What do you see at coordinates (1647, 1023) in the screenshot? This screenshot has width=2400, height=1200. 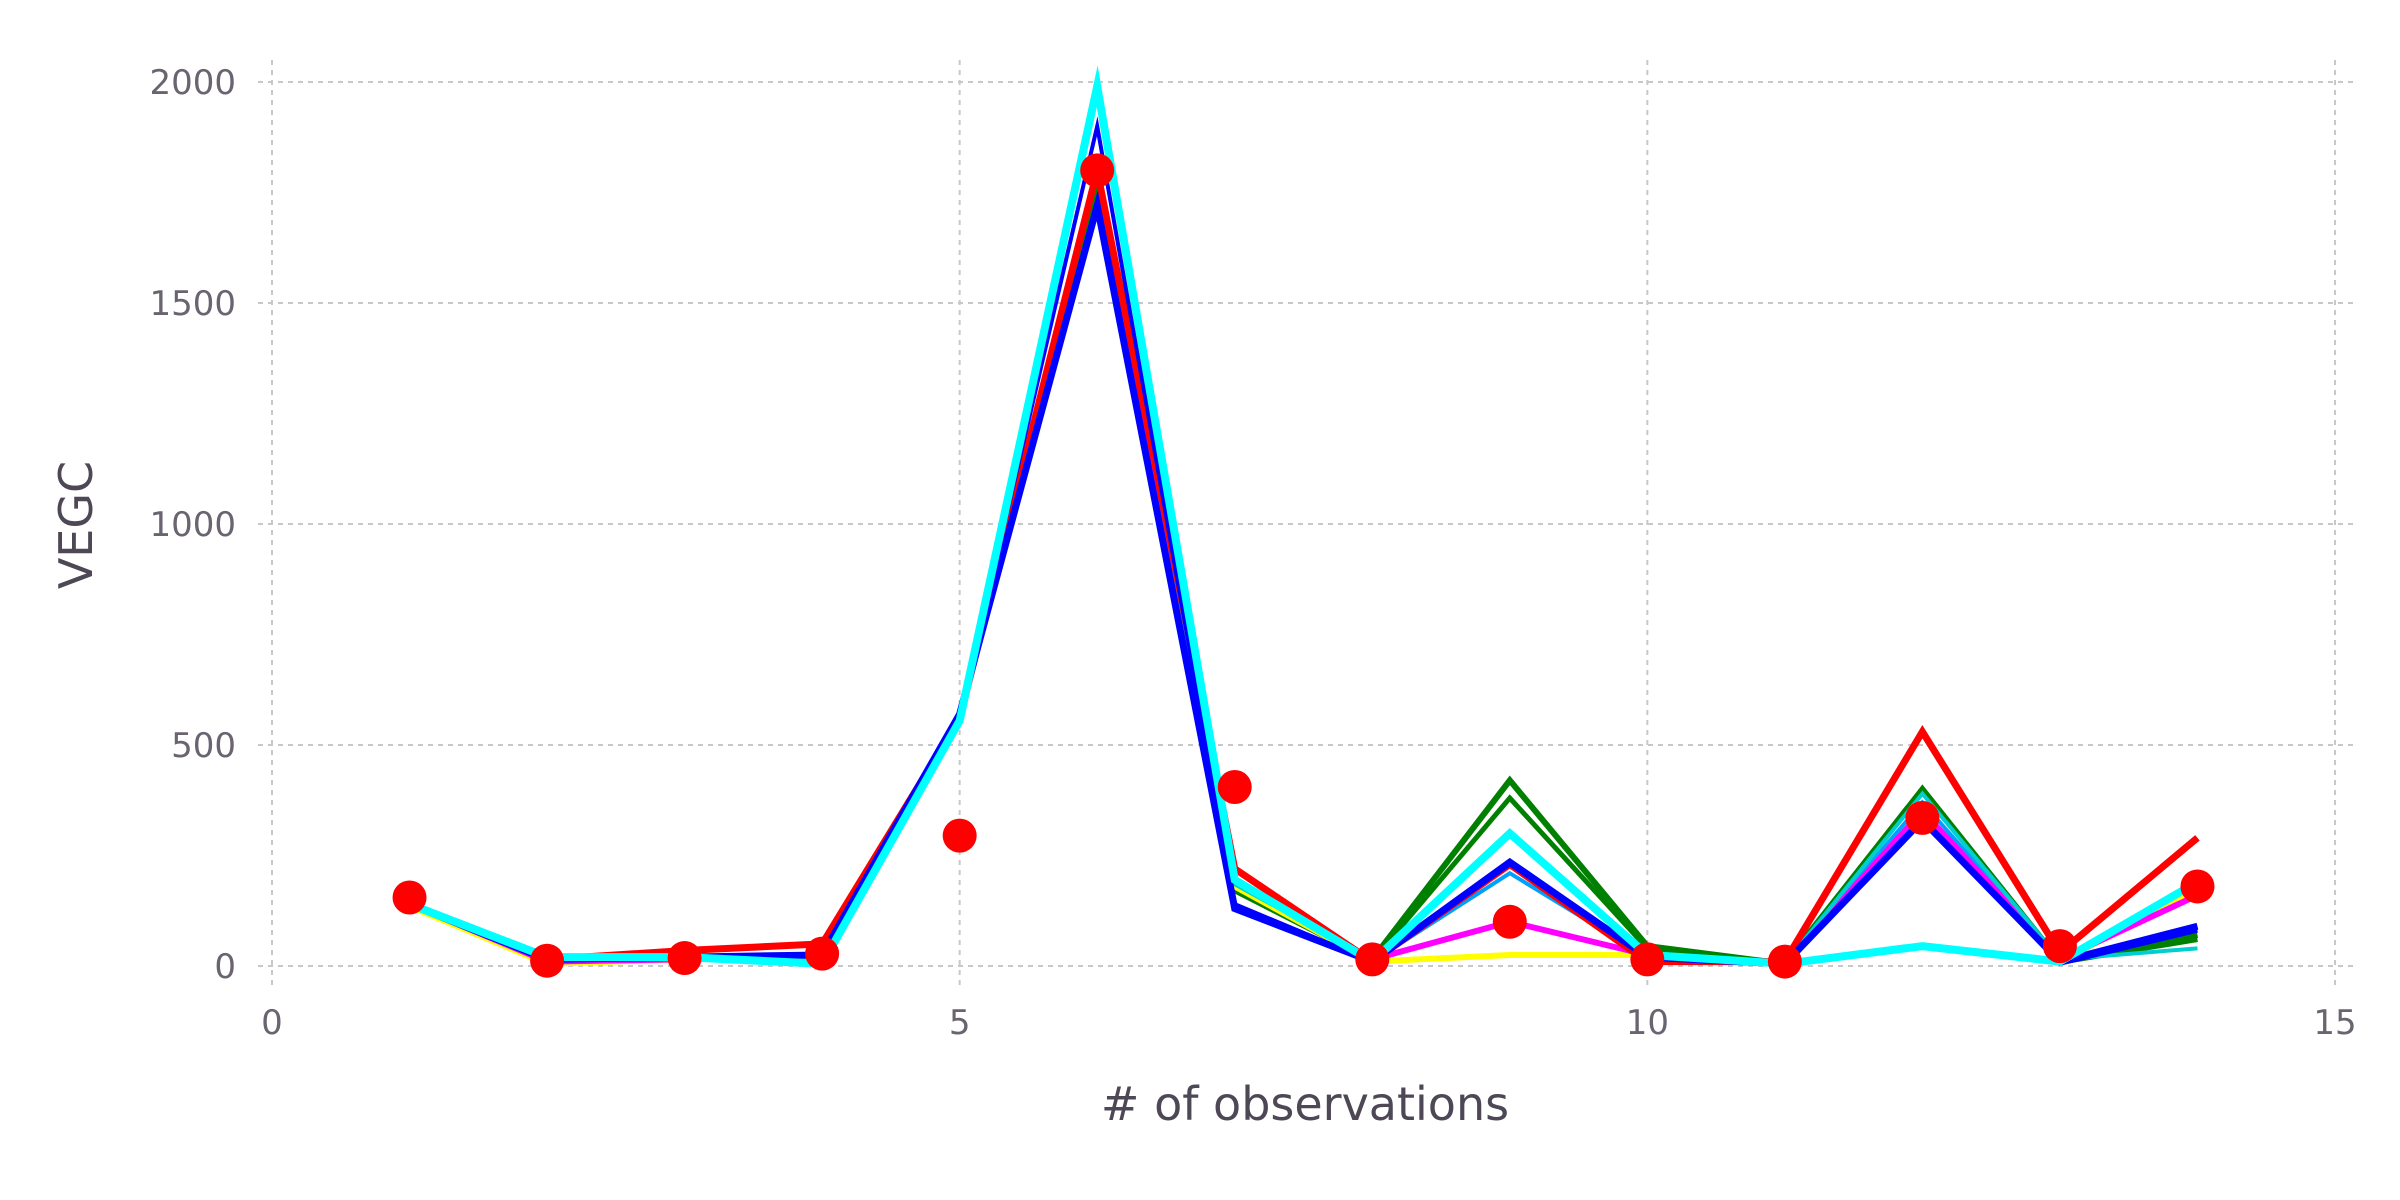 I see `x-tick-label: 10` at bounding box center [1647, 1023].